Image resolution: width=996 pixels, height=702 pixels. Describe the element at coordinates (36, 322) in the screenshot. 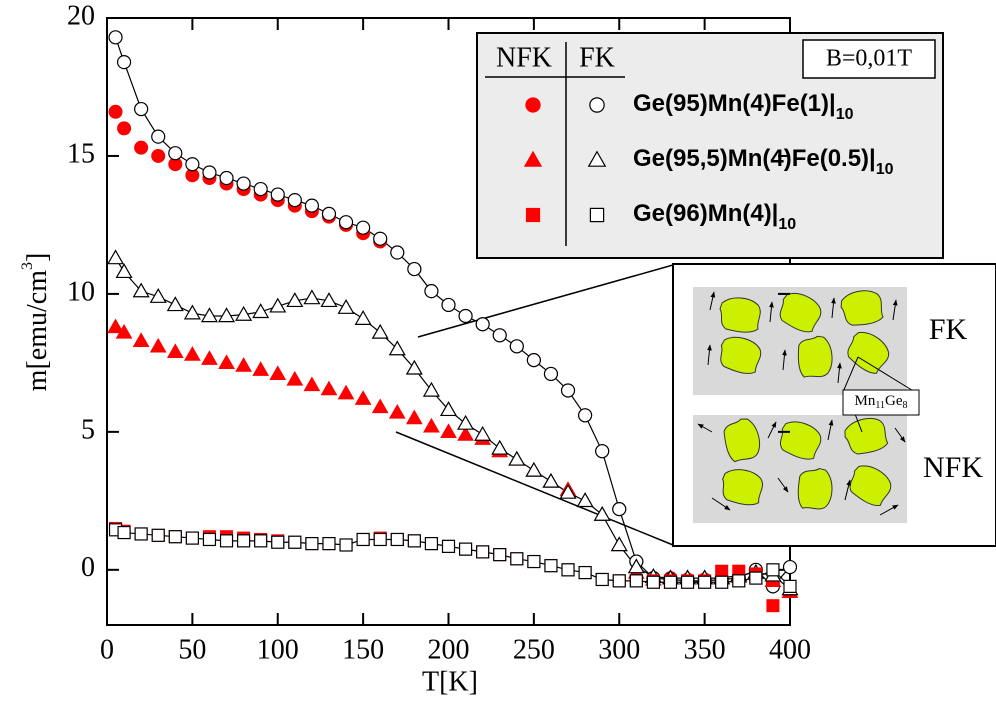

I see `y-axis-label: m[emu/cm3]` at that location.